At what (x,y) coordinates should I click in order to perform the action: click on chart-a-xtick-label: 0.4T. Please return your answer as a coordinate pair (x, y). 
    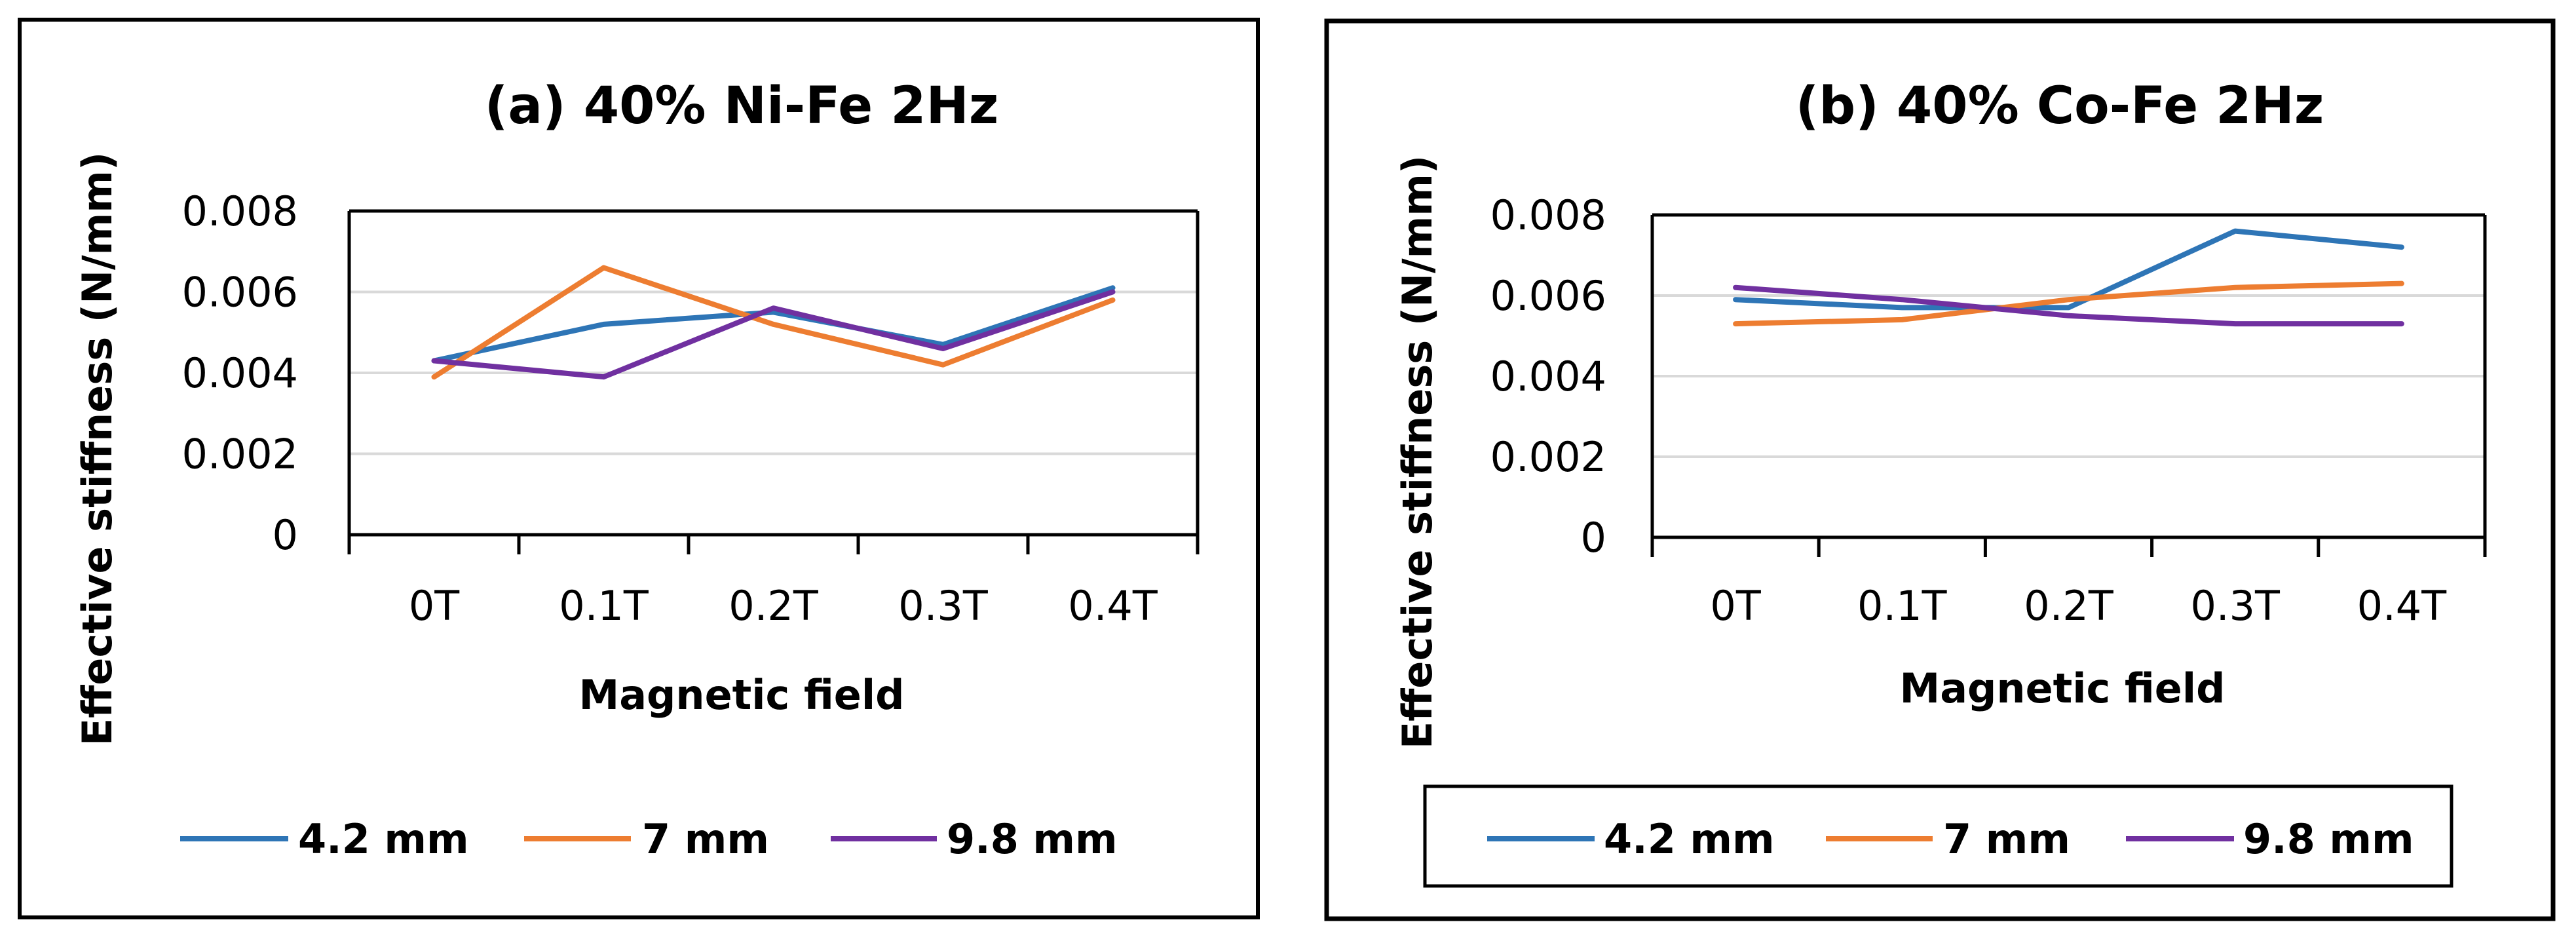
    Looking at the image, I should click on (1113, 606).